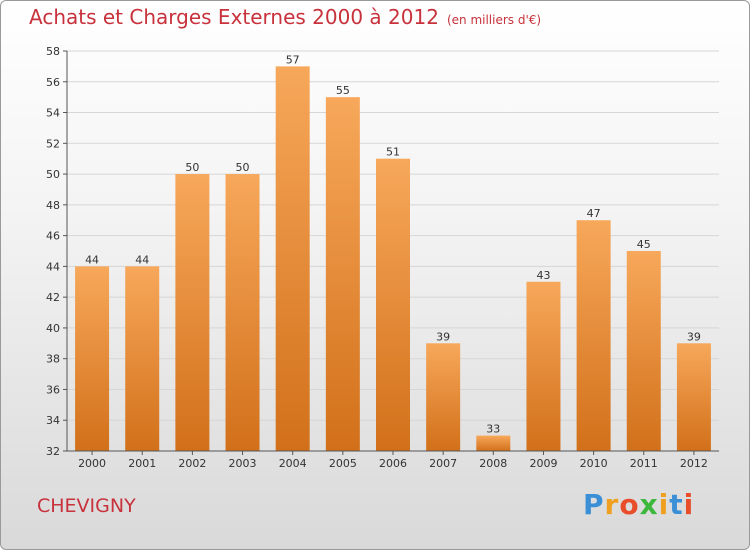 The height and width of the screenshot is (550, 750). I want to click on title-text: Achats et Charges Externes 2000 à 2012, so click(234, 17).